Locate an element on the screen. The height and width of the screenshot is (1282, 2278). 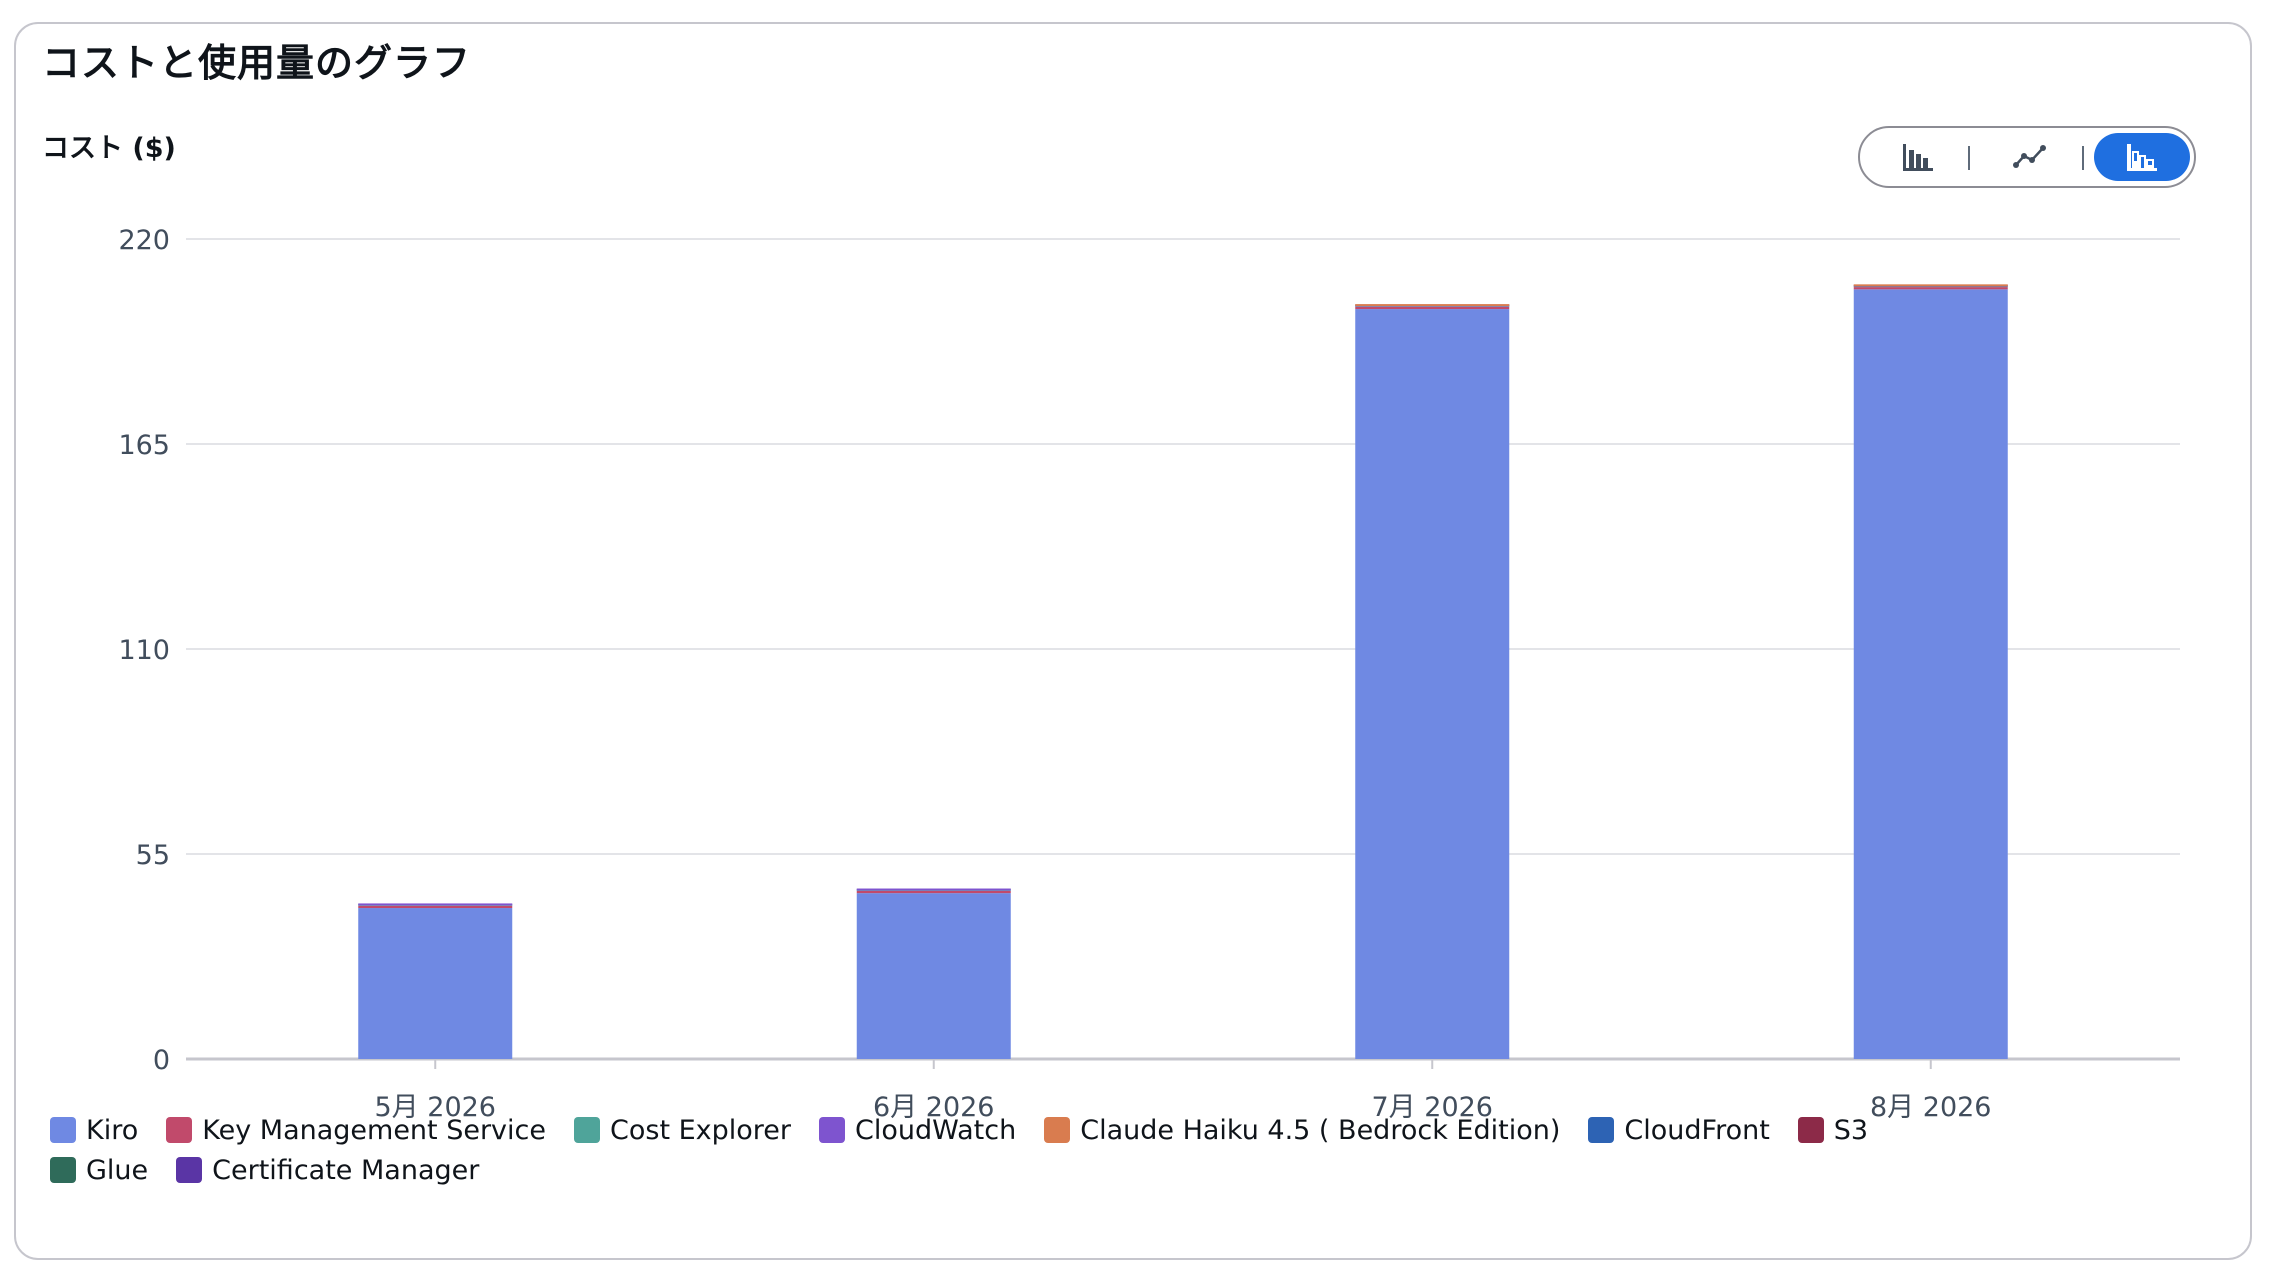
legend-label: CloudFront is located at coordinates (1697, 1130).